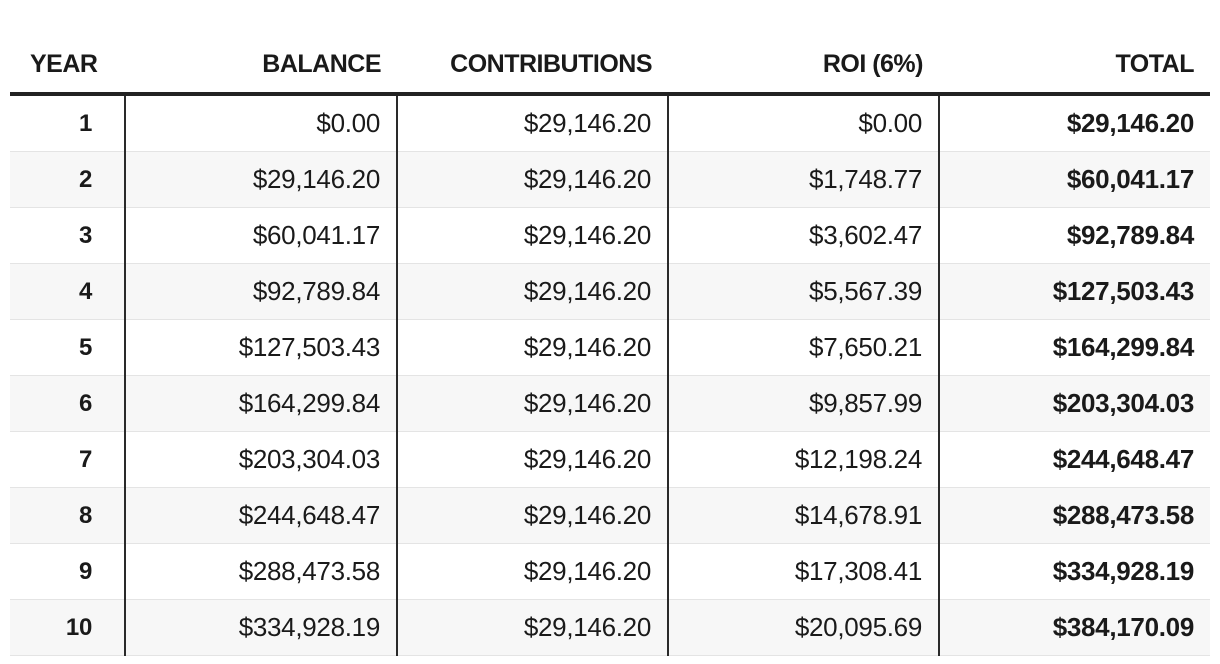 The width and height of the screenshot is (1220, 664). Describe the element at coordinates (67, 515) in the screenshot. I see `cell-year: 8` at that location.